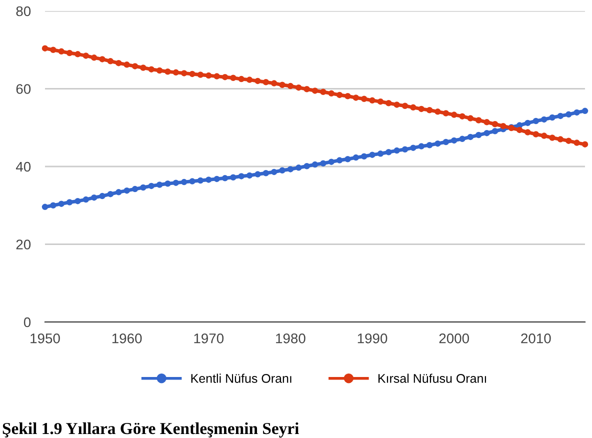 This screenshot has width=592, height=438. What do you see at coordinates (23, 89) in the screenshot?
I see `y-tick-label: 60` at bounding box center [23, 89].